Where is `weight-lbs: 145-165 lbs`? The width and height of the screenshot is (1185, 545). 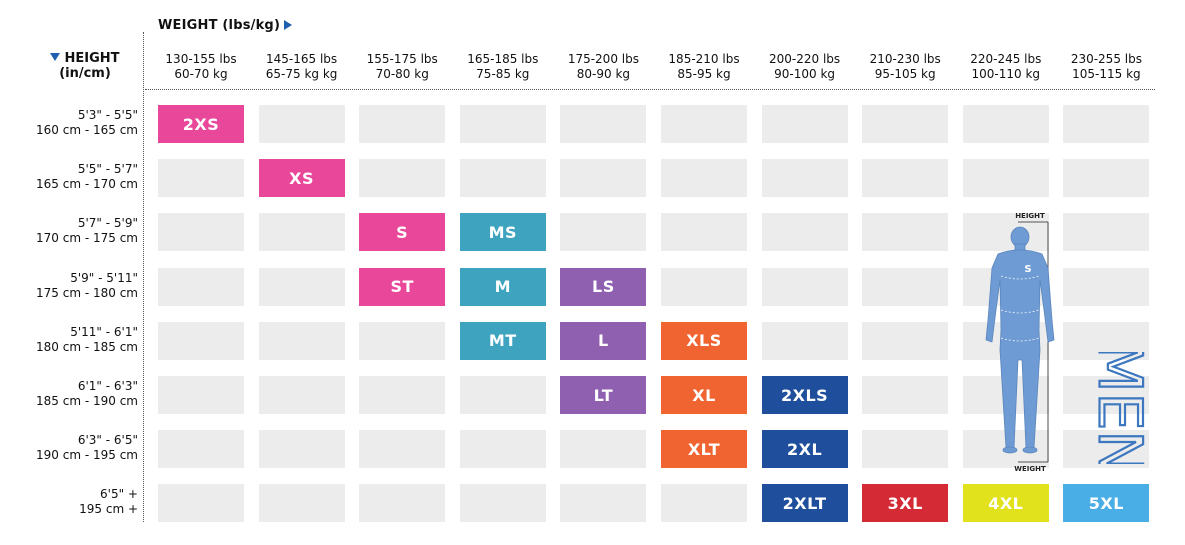
weight-lbs: 145-165 lbs is located at coordinates (302, 59).